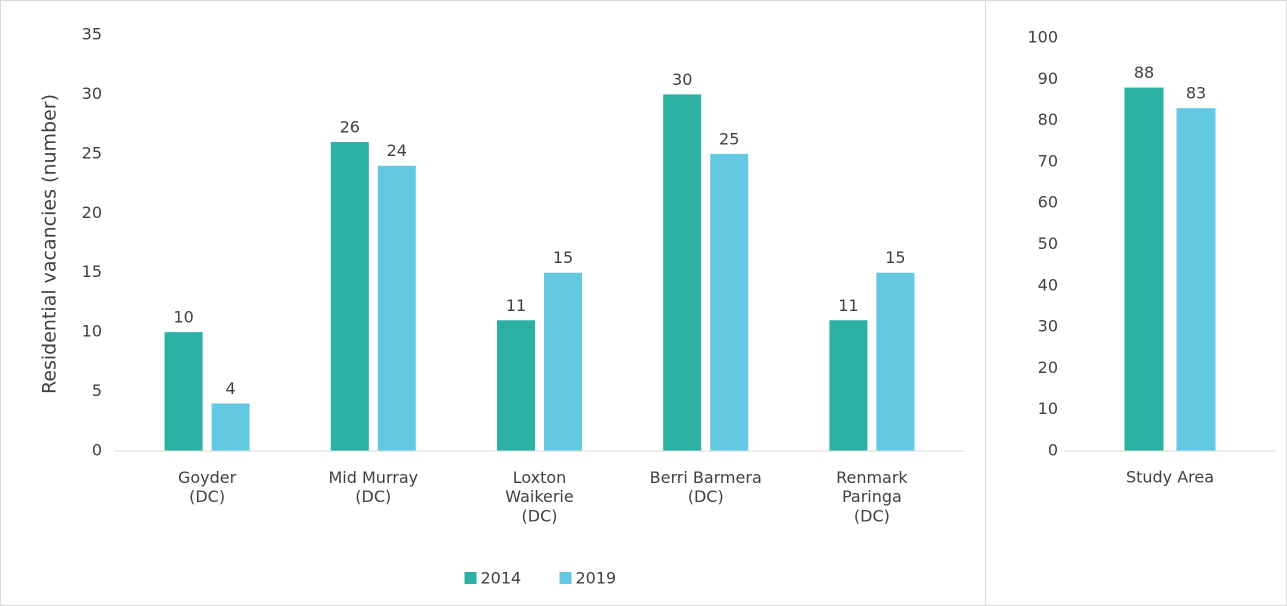  I want to click on y-tick-label: 50, so click(1048, 243).